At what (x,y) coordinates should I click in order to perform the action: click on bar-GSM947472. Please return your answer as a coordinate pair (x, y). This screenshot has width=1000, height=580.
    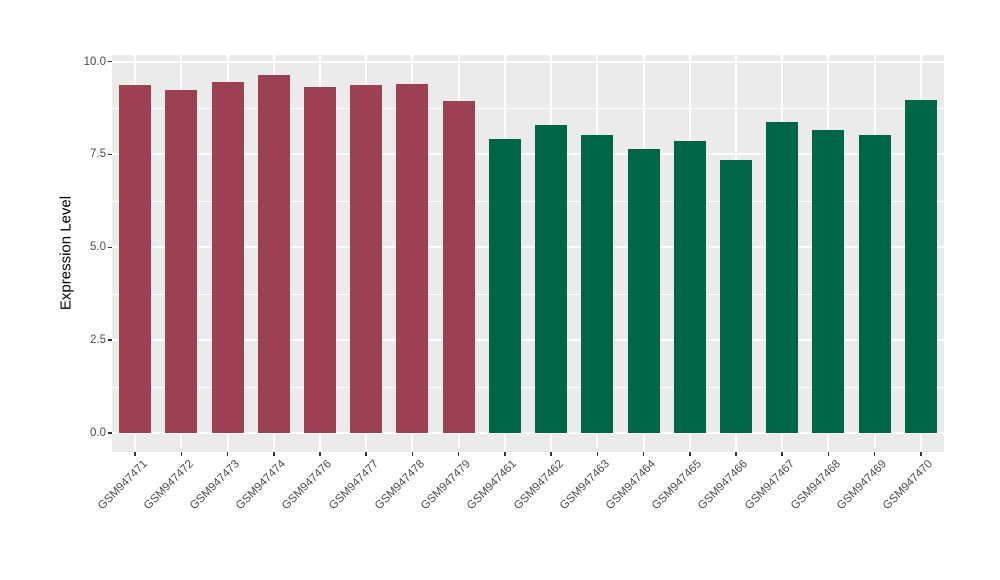
    Looking at the image, I should click on (181, 261).